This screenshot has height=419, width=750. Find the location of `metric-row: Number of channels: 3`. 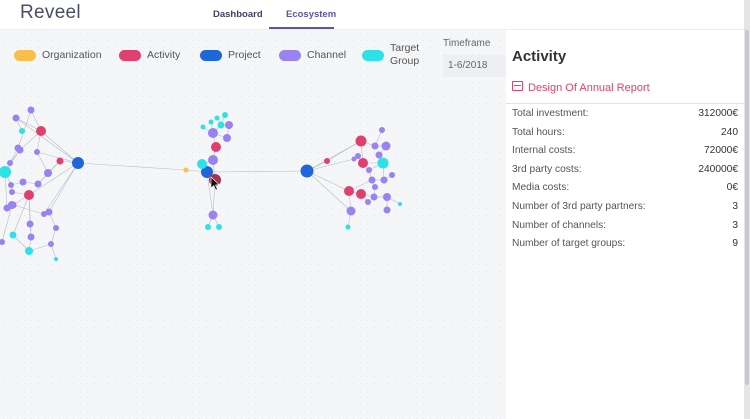

metric-row: Number of channels: 3 is located at coordinates (625, 229).